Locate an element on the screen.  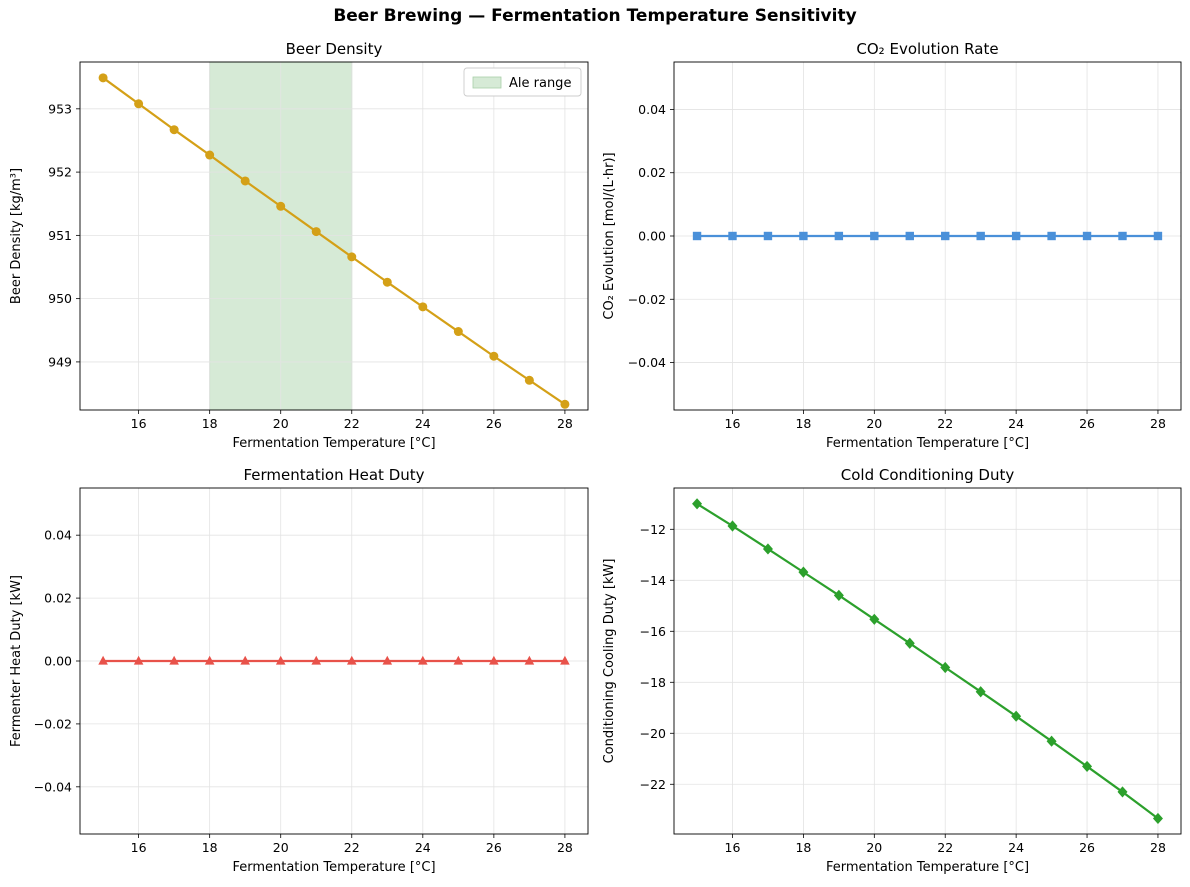
y-tick-label: −16 is located at coordinates (653, 631).